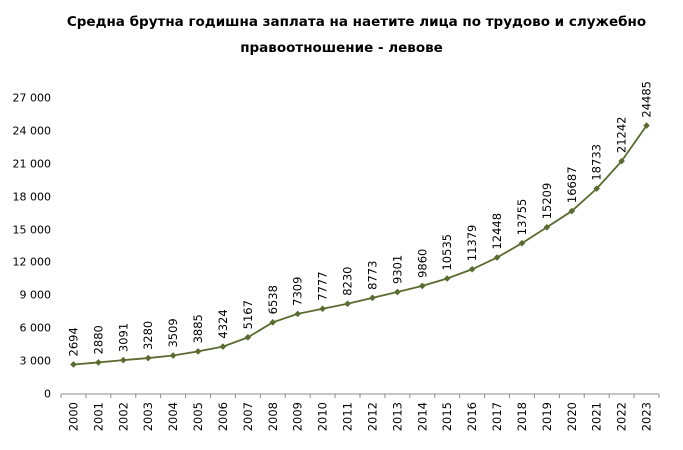 The height and width of the screenshot is (450, 683). I want to click on x-tick-label: 2007, so click(248, 416).